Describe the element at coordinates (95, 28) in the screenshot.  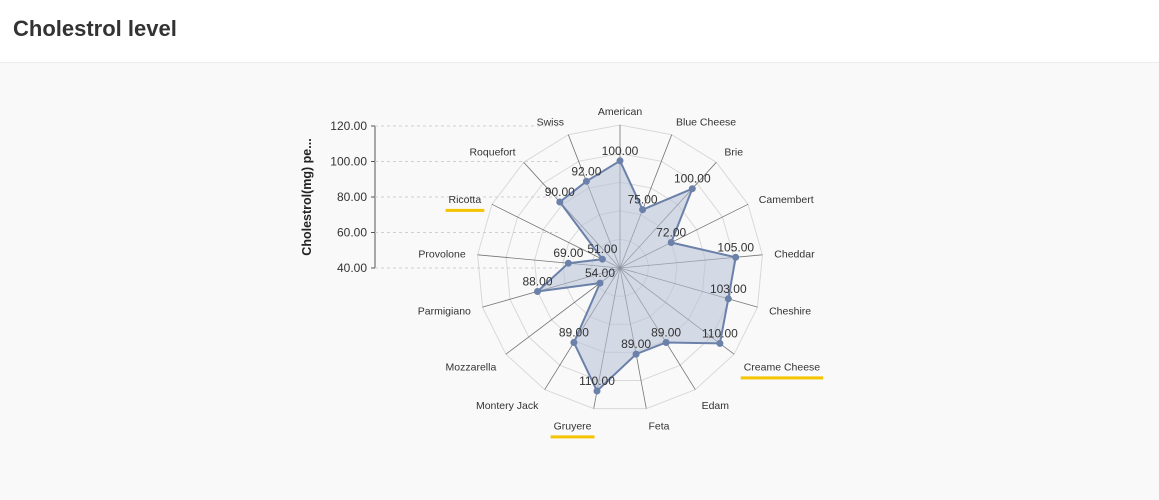
I see `page-title: Cholestrol level` at that location.